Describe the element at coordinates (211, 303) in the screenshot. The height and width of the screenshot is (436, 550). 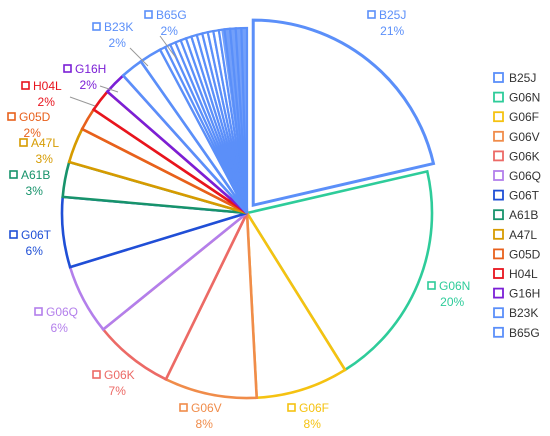
I see `pie-slice-g06v` at that location.